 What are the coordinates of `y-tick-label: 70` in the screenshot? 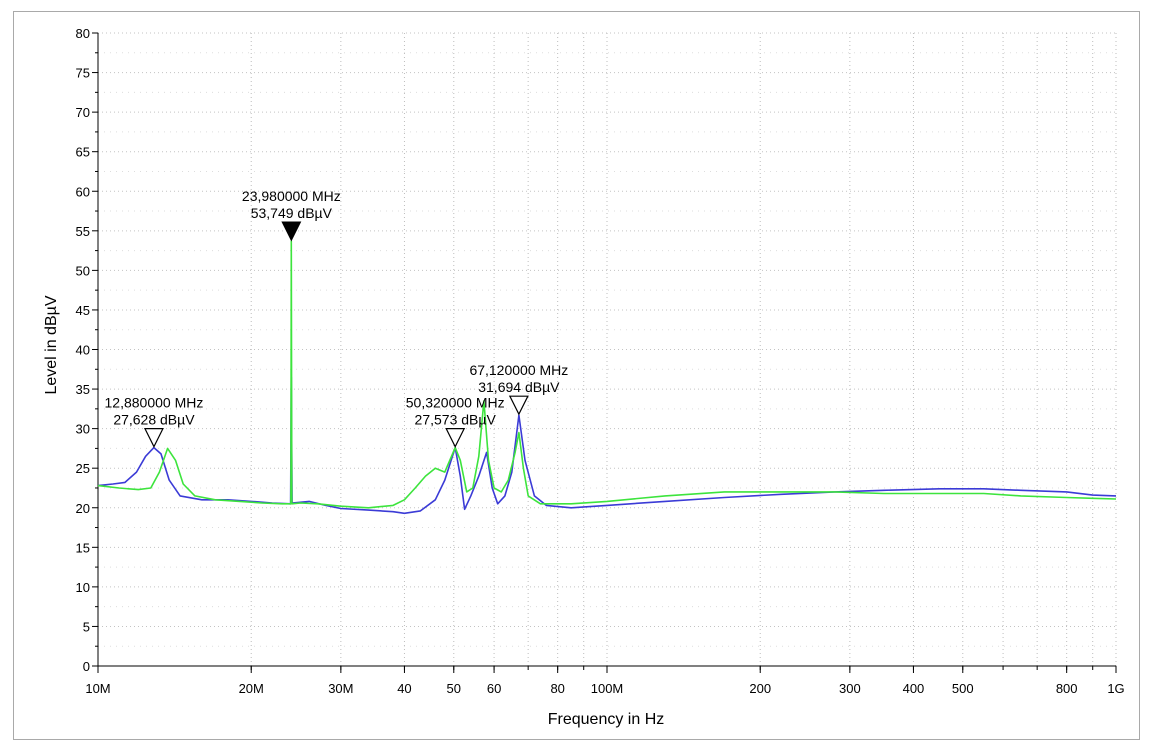 It's located at (83, 112).